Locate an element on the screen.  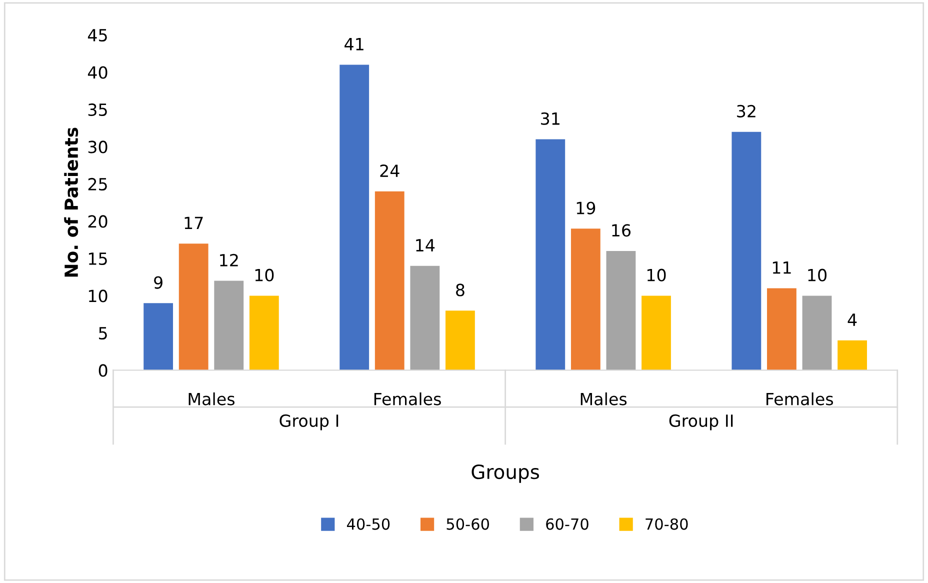
data-label: 4 is located at coordinates (852, 320).